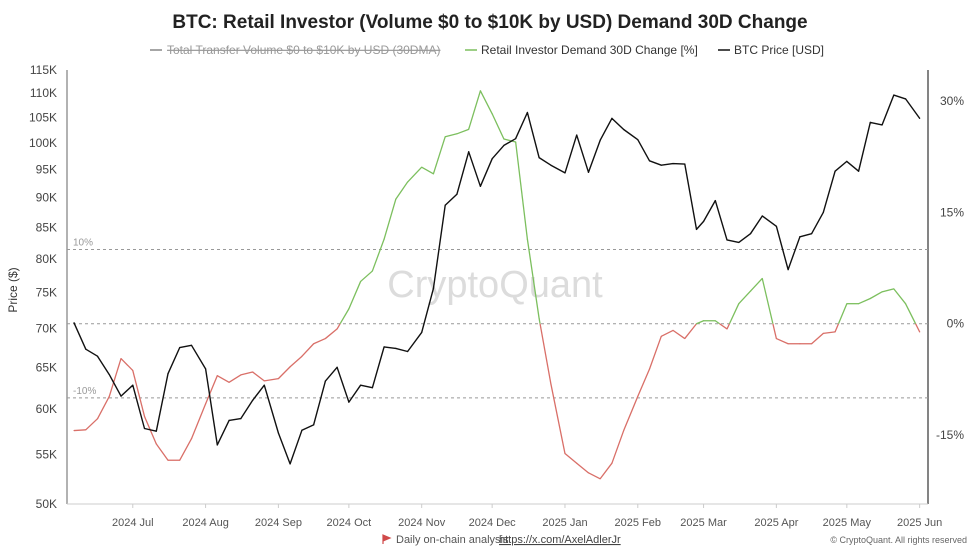 This screenshot has width=980, height=558. Describe the element at coordinates (898, 540) in the screenshot. I see `copyright: © CryptoQuant. All rights reserved` at that location.